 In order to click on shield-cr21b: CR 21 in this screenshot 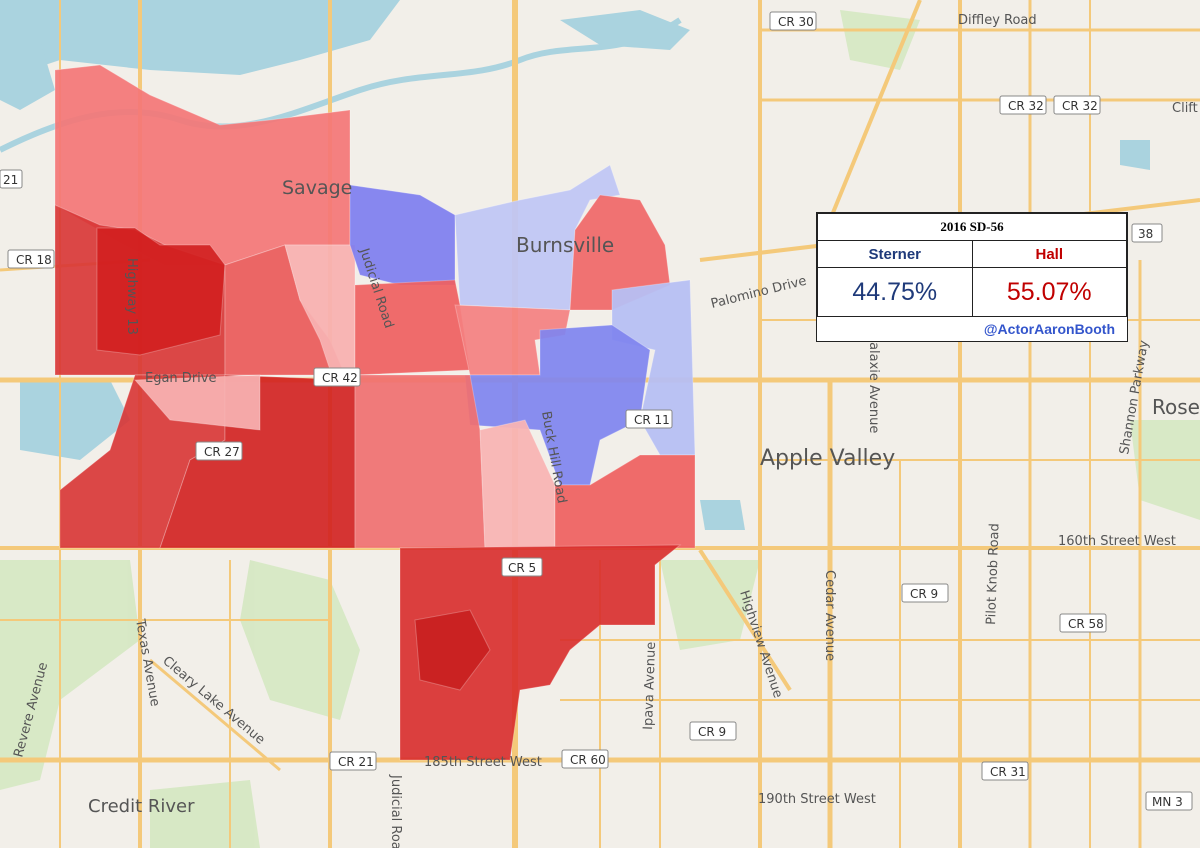, I will do `click(353, 761)`.